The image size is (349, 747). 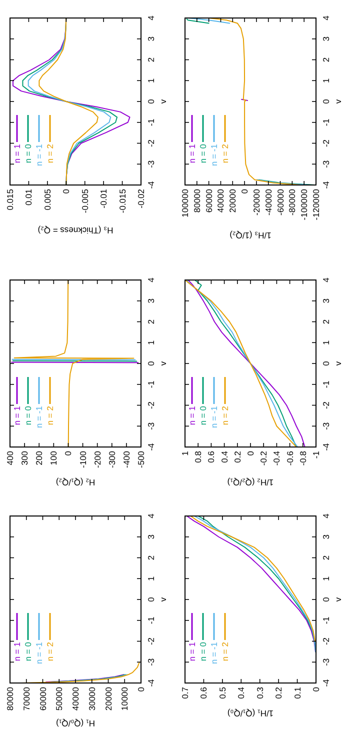 What do you see at coordinates (289, 458) in the screenshot?
I see `x-tick-label: -0.6` at bounding box center [289, 458].